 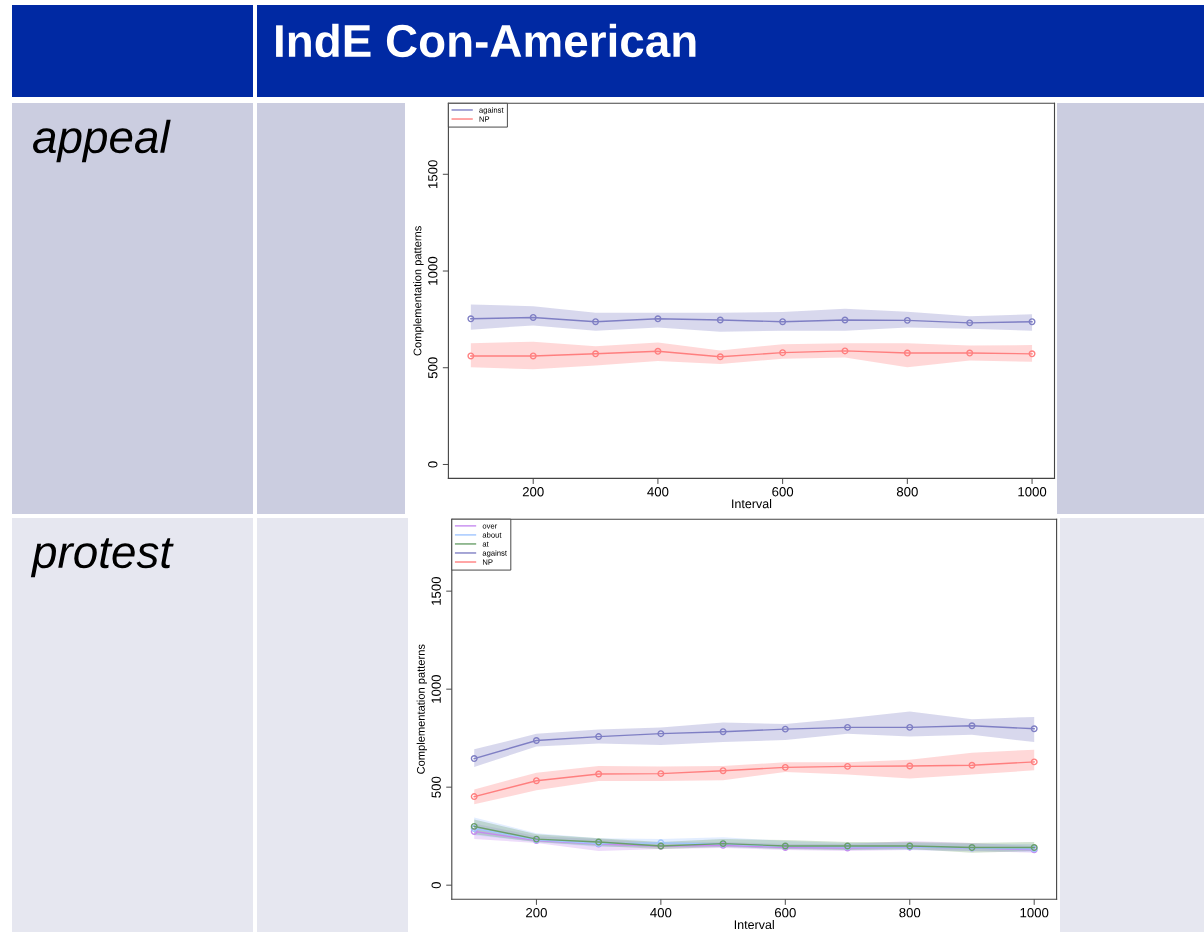 I want to click on chart-title: IndE Con-American, so click(x=486, y=40).